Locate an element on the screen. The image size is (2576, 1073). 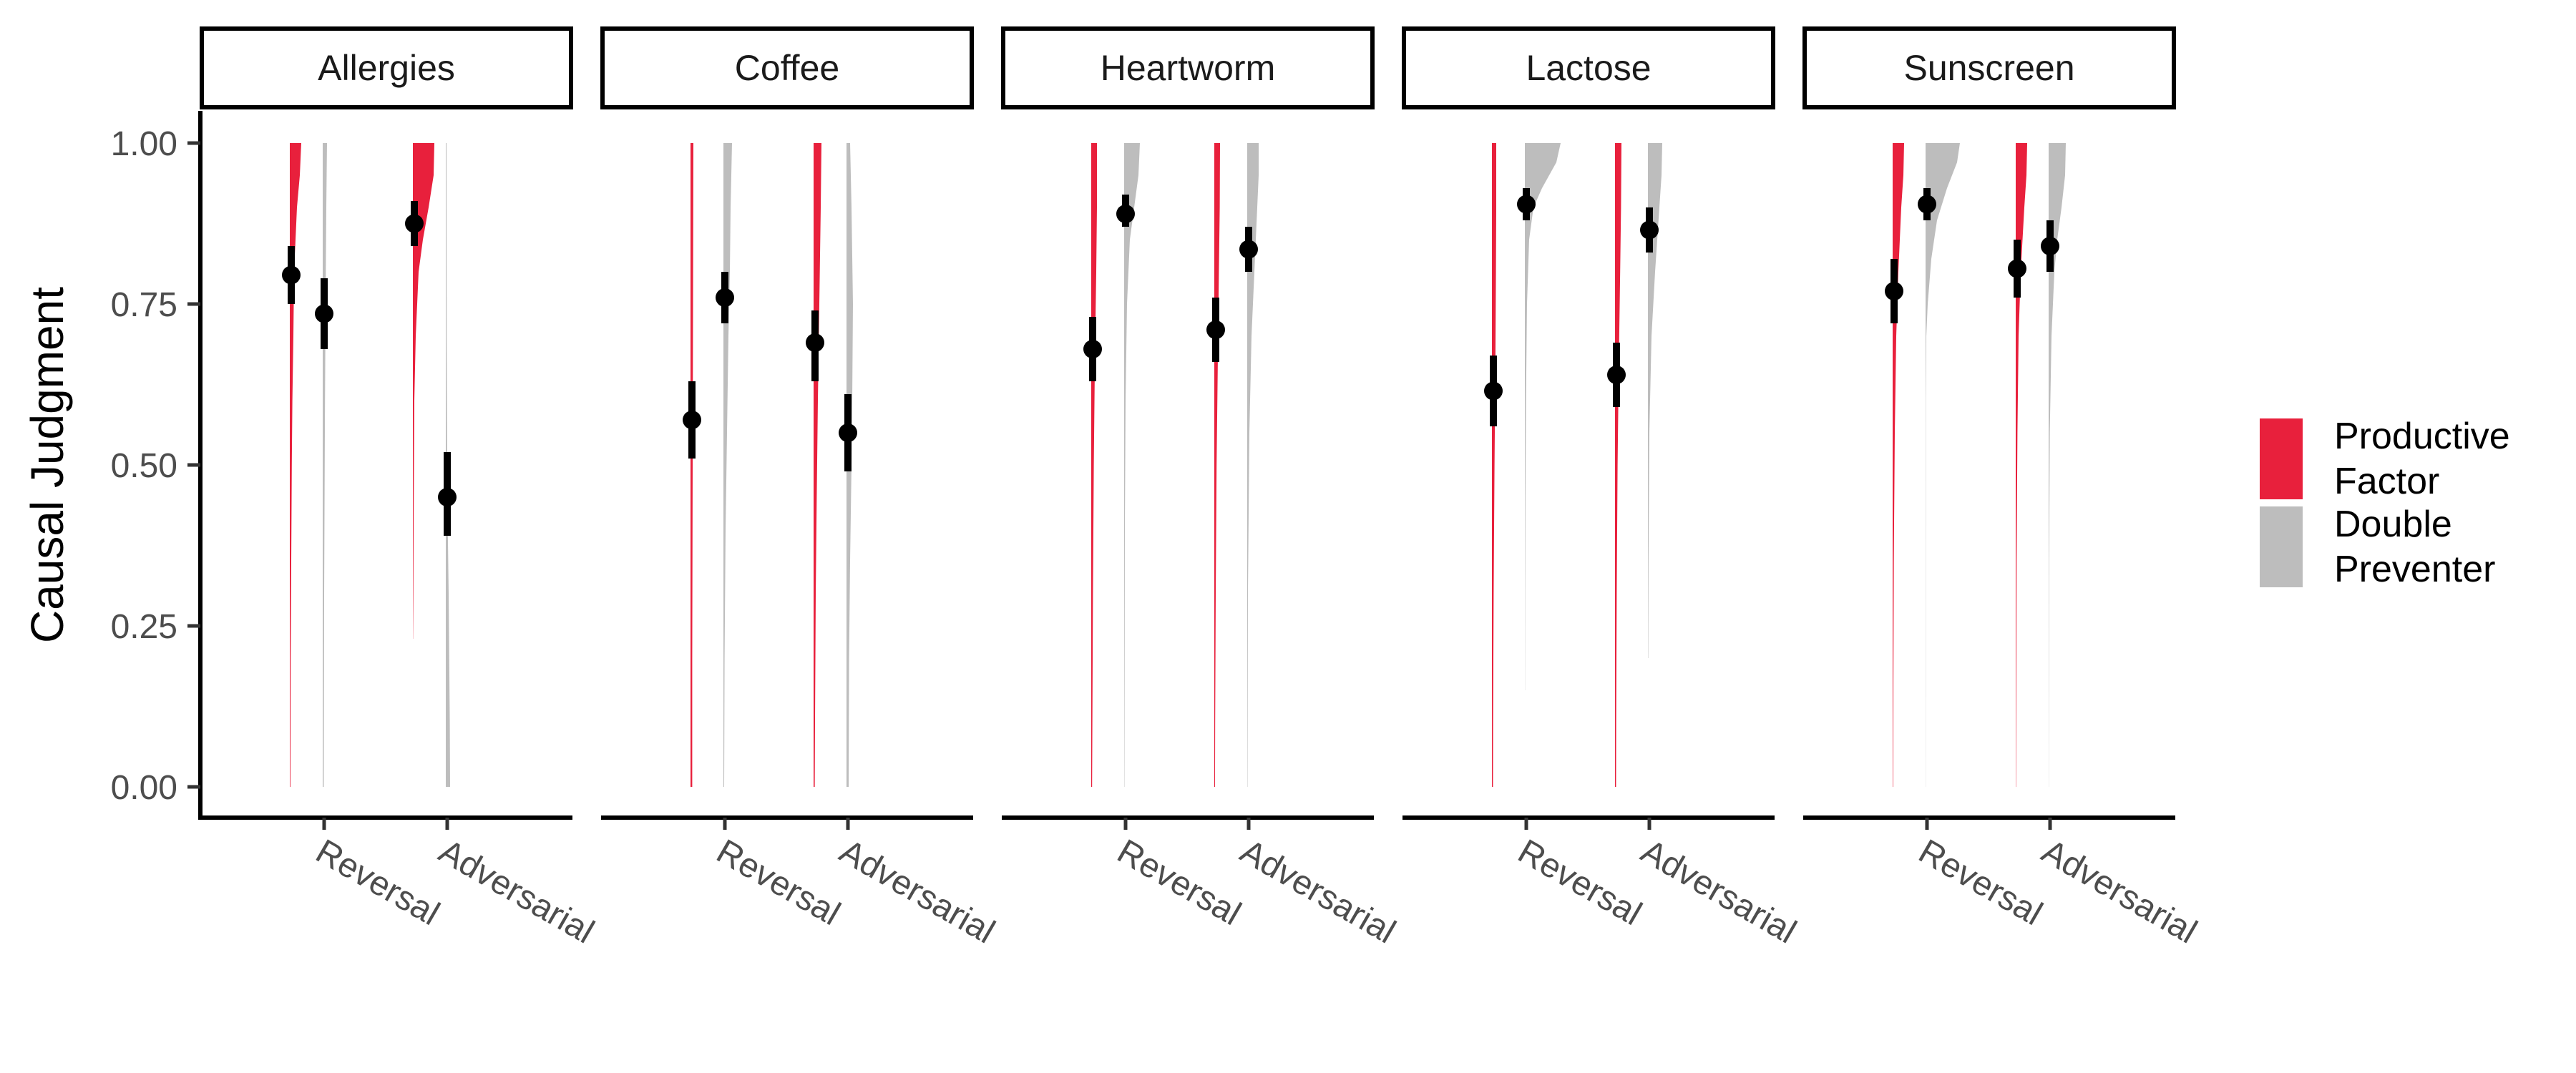
legend-label: Factor is located at coordinates (2386, 482).